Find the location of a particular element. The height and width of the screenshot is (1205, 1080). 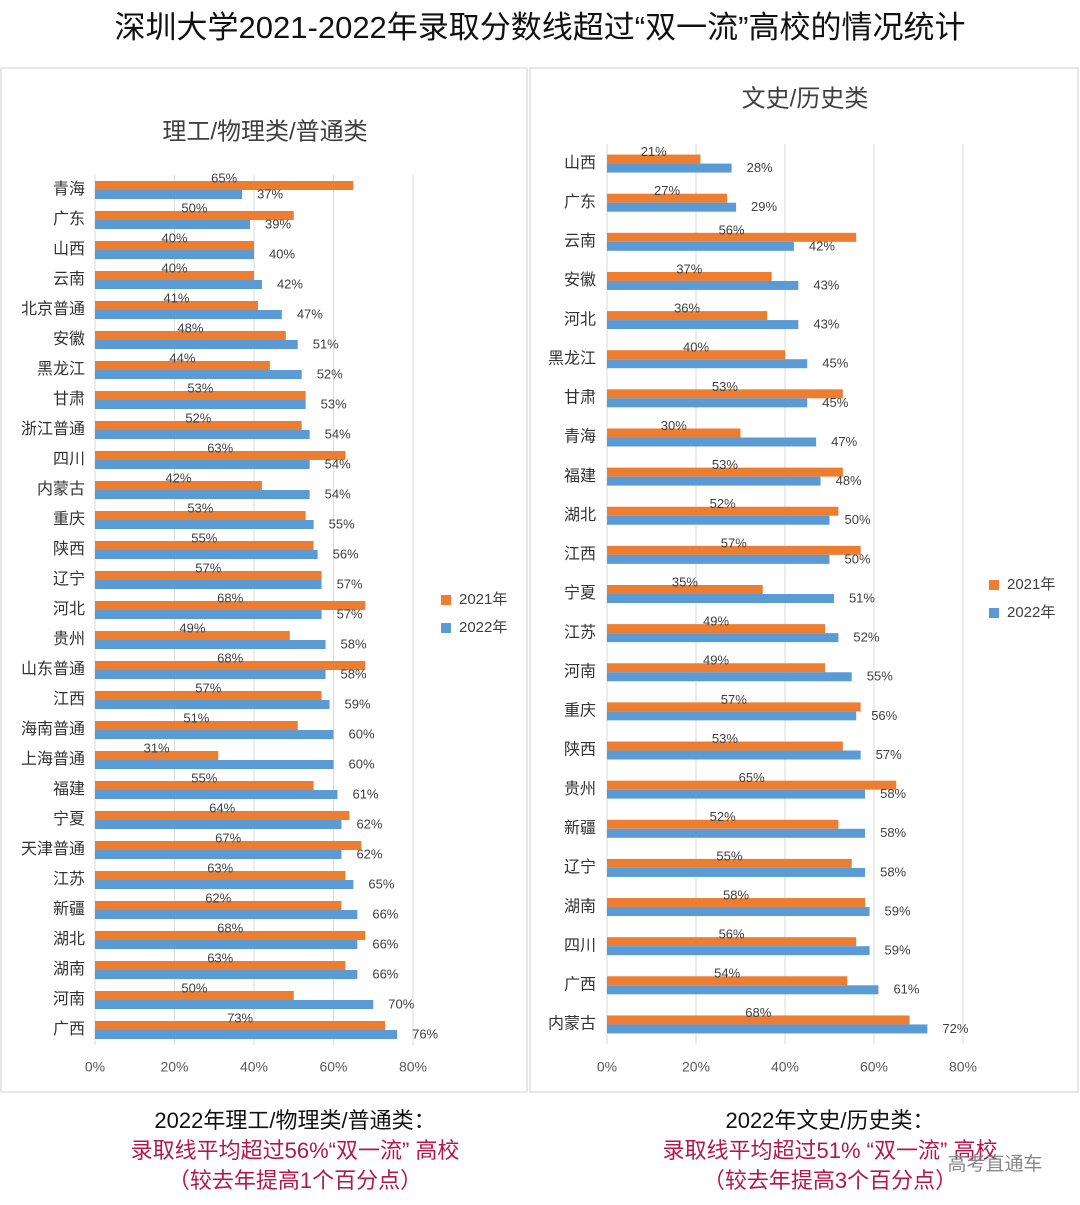

category-label: 上海普通 is located at coordinates (53, 759).